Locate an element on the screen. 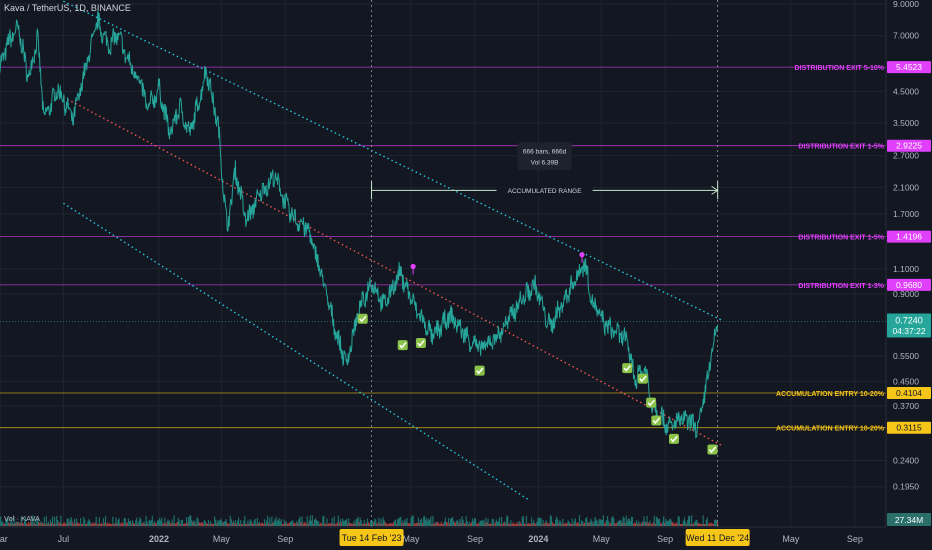  level-label: DISTRIBUTION EXIT 1-5% is located at coordinates (841, 147).